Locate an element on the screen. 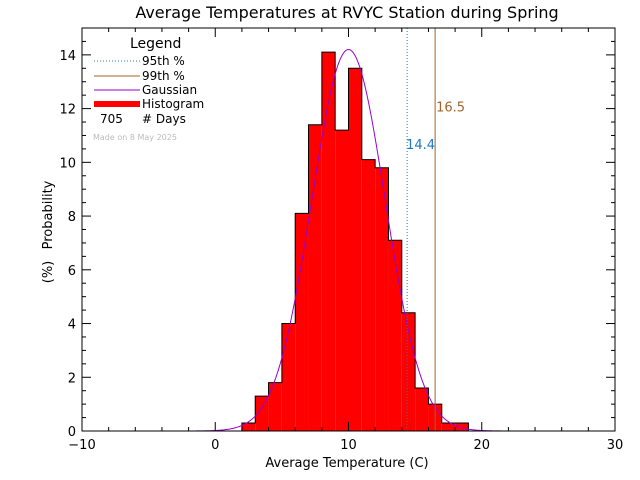 This screenshot has width=640, height=480. y-axis-unit-label: (%) is located at coordinates (48, 272).